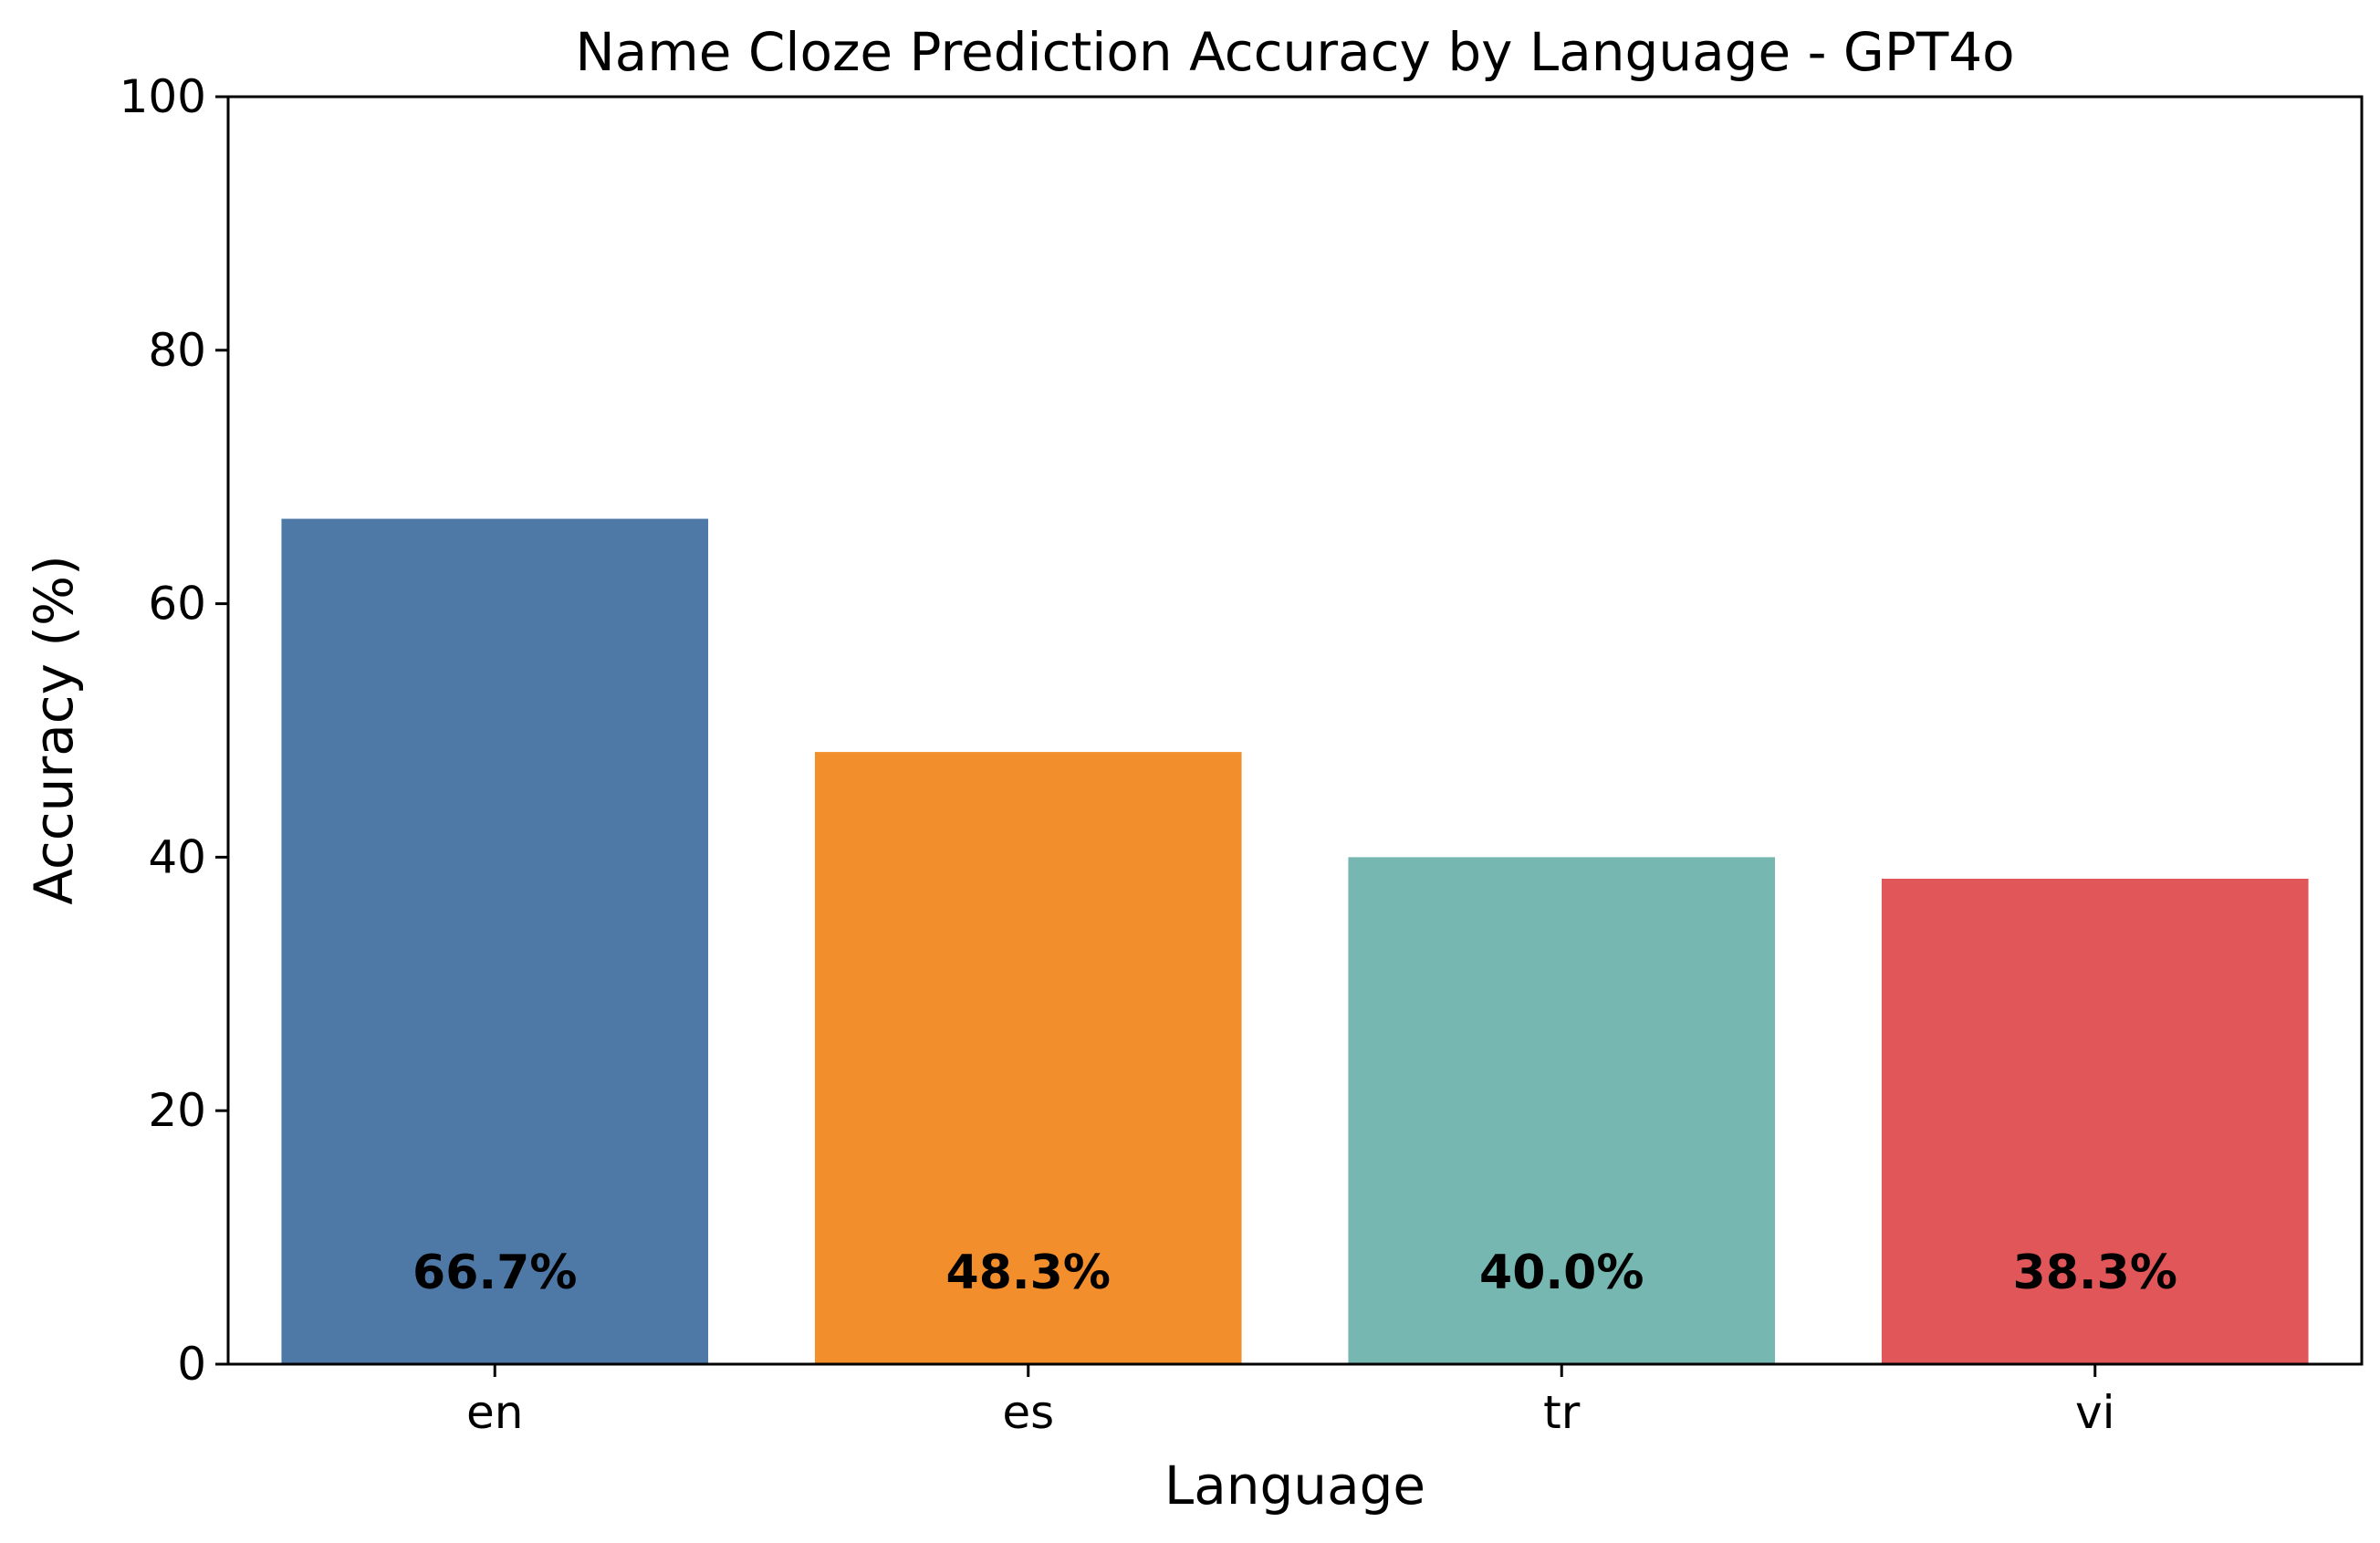 The image size is (2380, 1543). I want to click on bar-en, so click(495, 941).